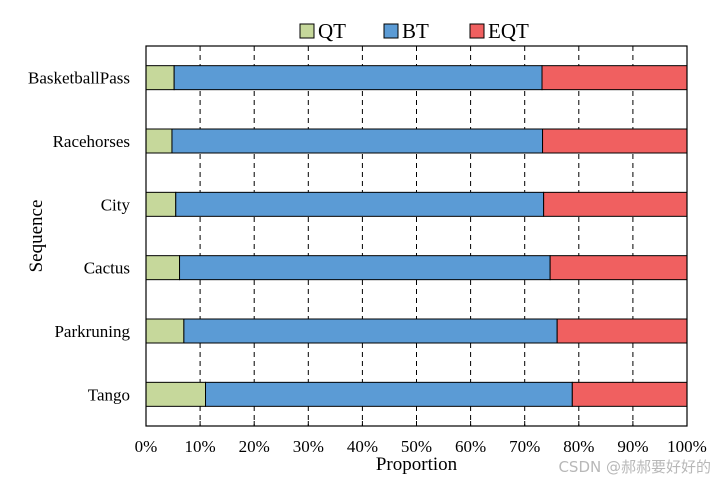 The width and height of the screenshot is (723, 487). Describe the element at coordinates (416, 446) in the screenshot. I see `x-tick-label: 50%` at that location.